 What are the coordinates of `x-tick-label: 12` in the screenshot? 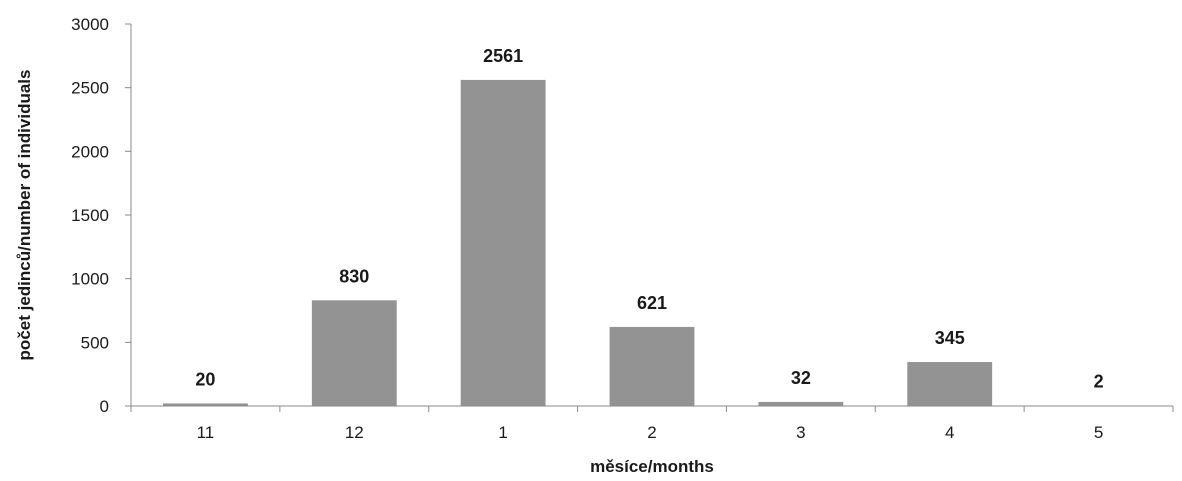 It's located at (354, 432).